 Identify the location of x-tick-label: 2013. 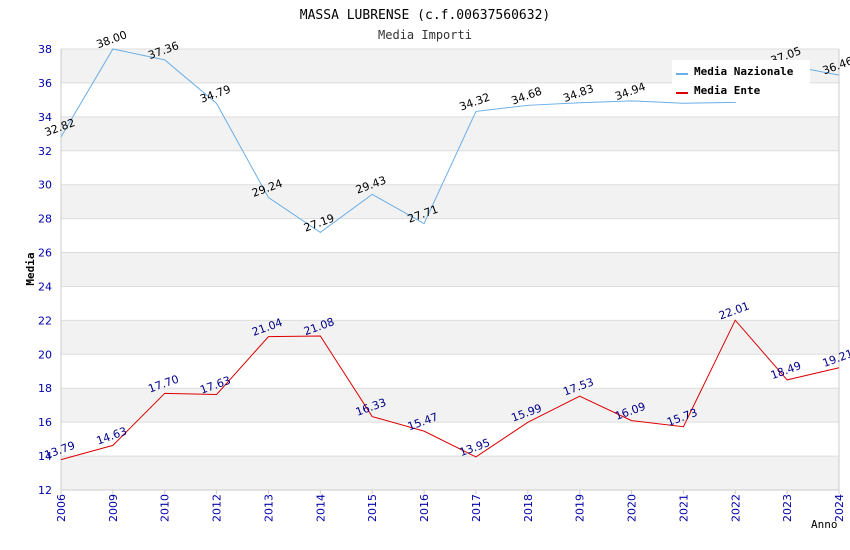
(268, 508).